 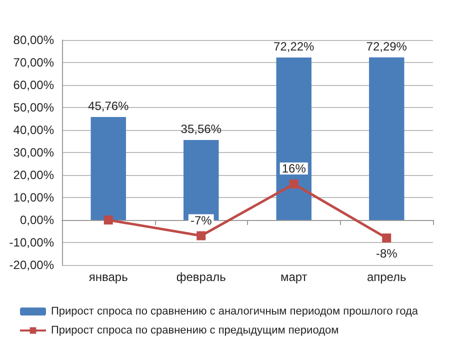 I want to click on y-tick-label: 50,00%, so click(x=33, y=107).